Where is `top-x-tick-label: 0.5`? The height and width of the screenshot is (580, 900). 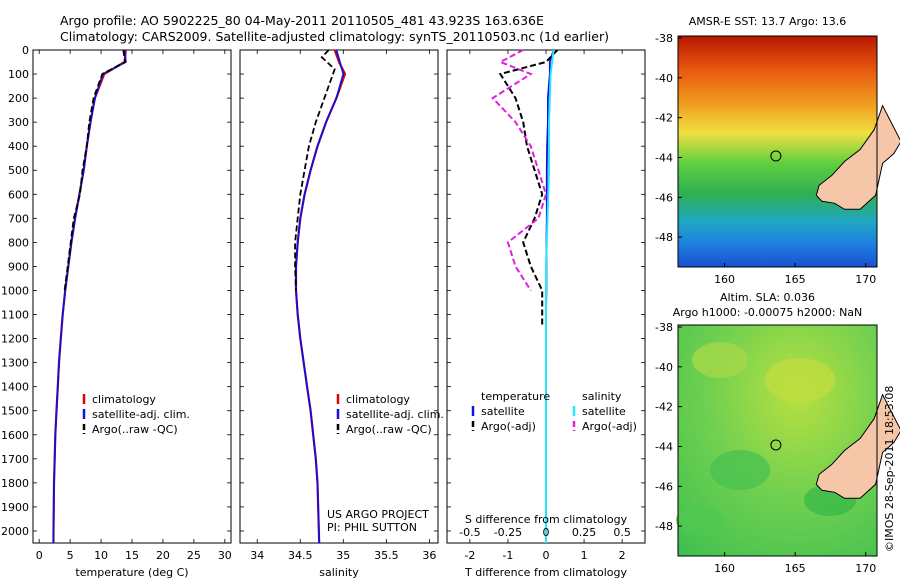 top-x-tick-label: 0.5 is located at coordinates (622, 532).